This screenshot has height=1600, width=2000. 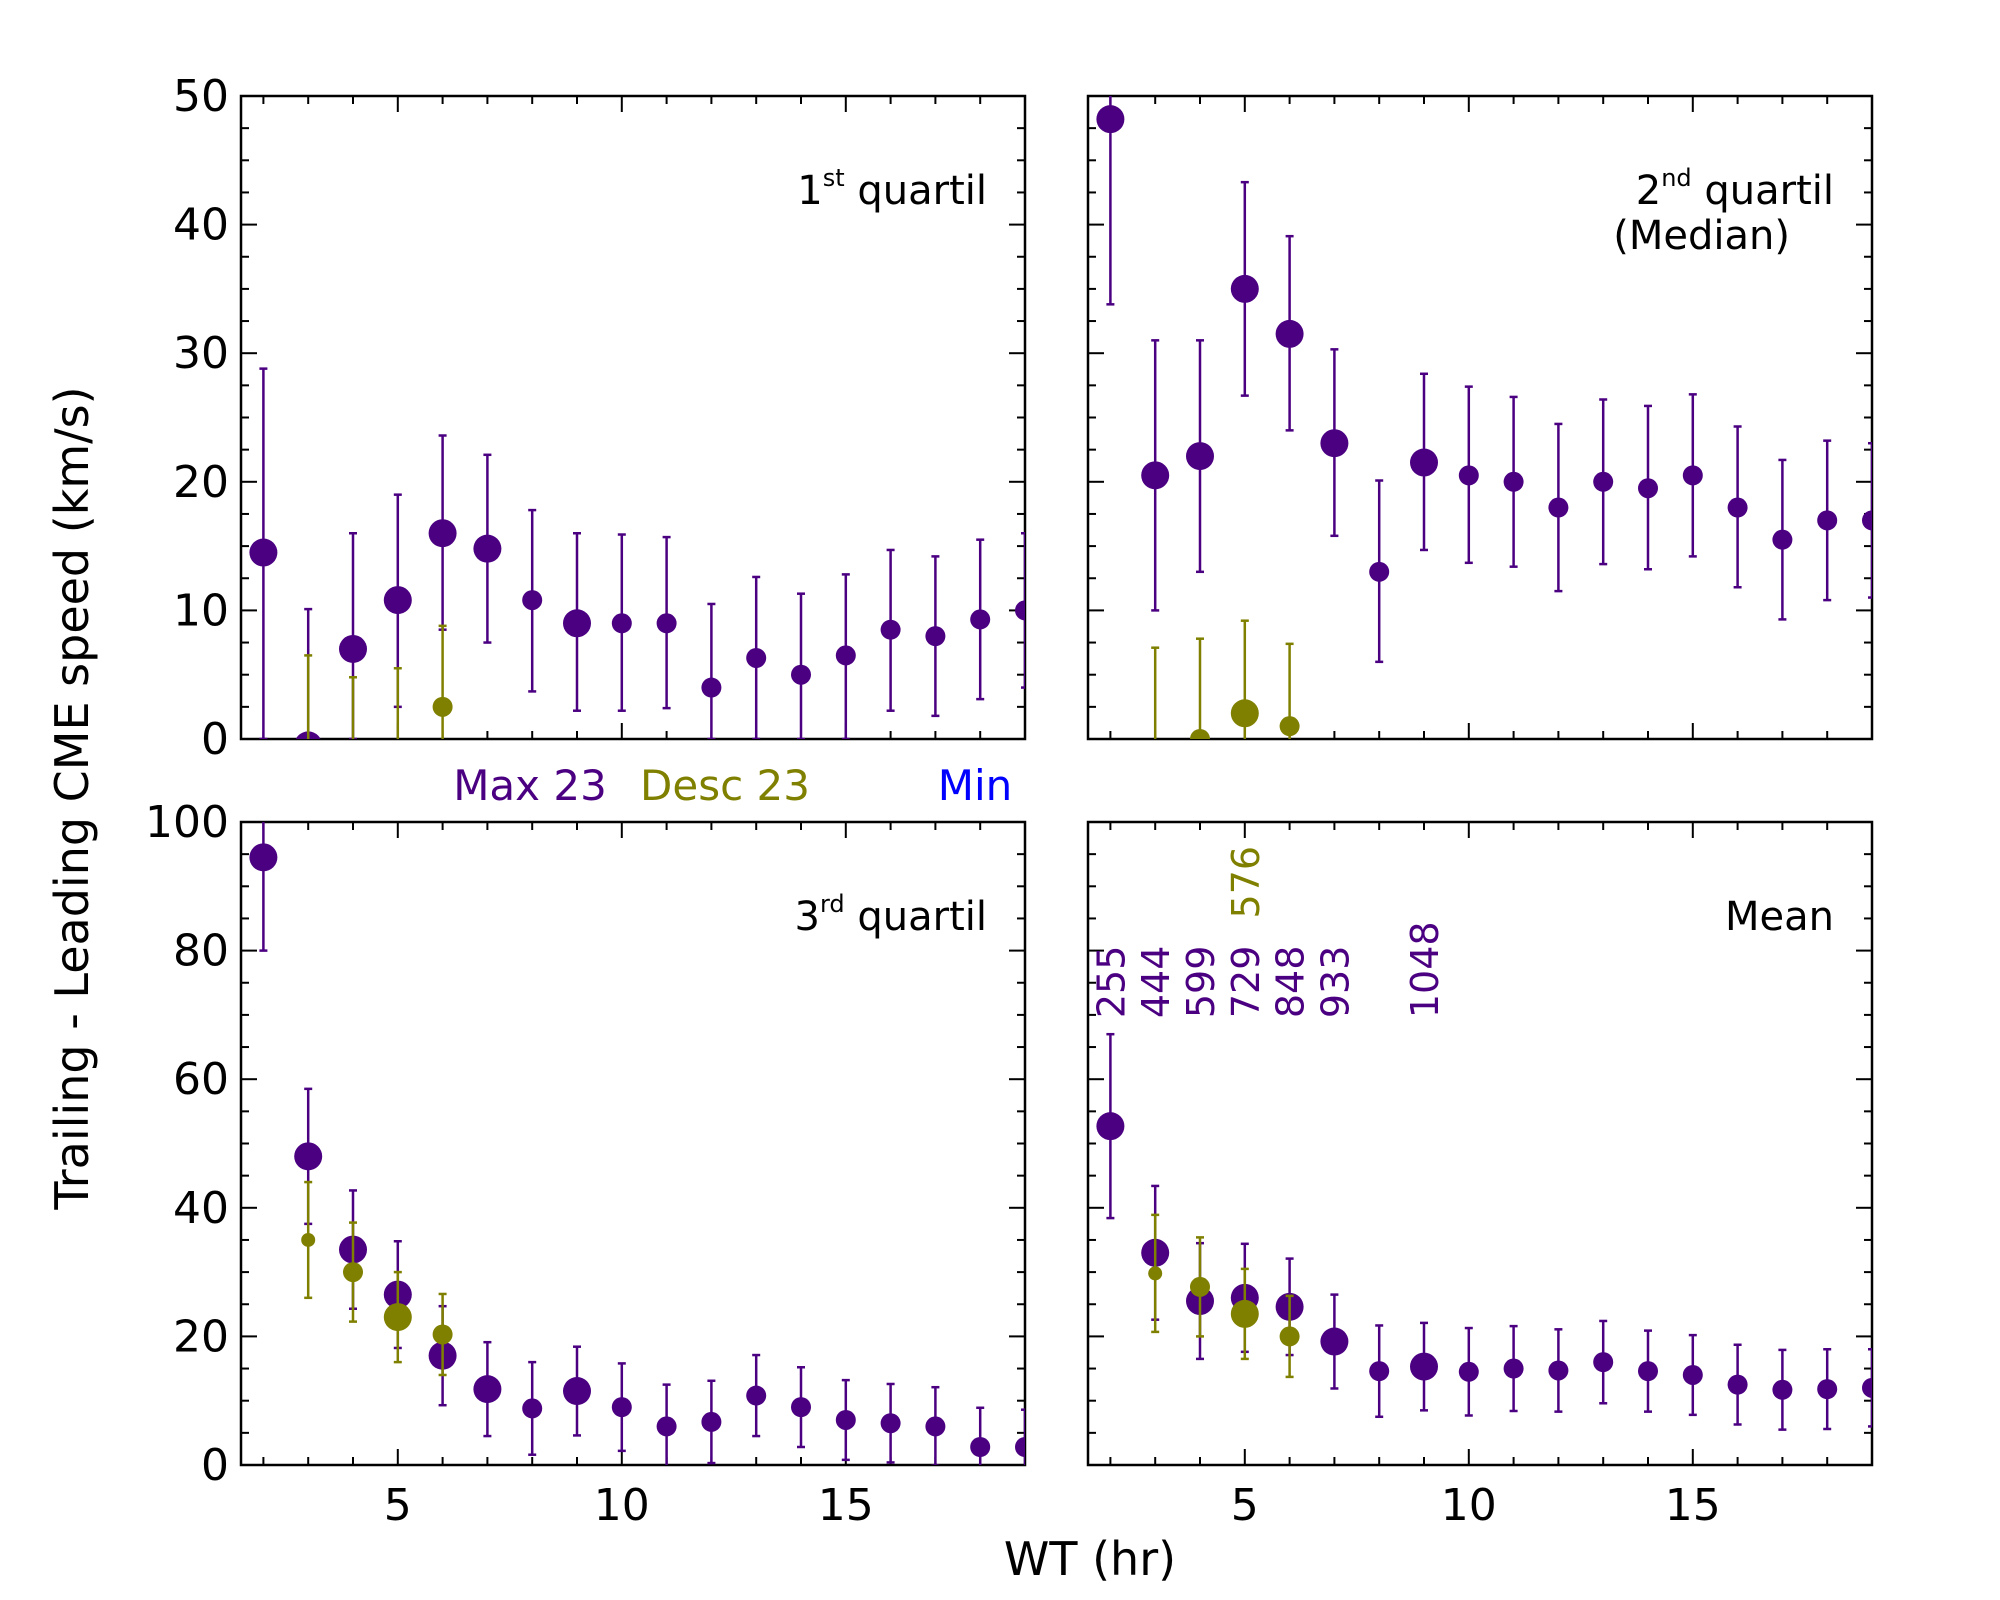 I want to click on count-annotation: 599, so click(x=1201, y=982).